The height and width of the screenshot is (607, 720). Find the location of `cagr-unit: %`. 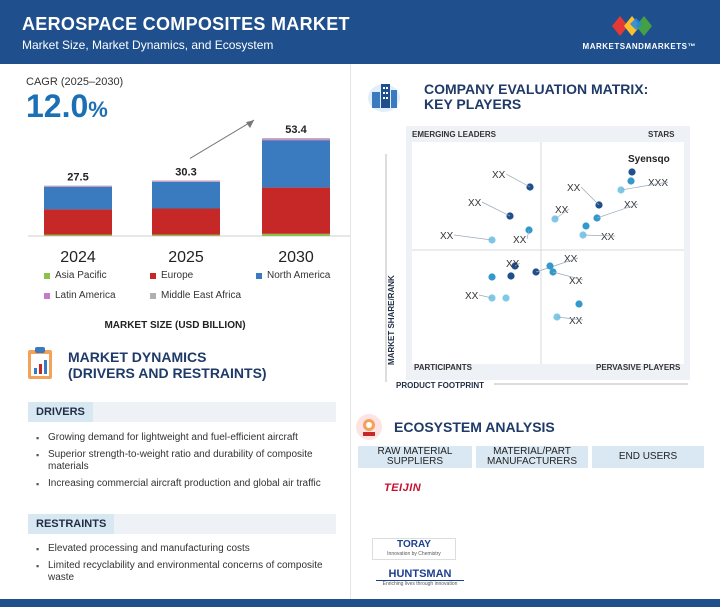

cagr-unit: % is located at coordinates (98, 109).